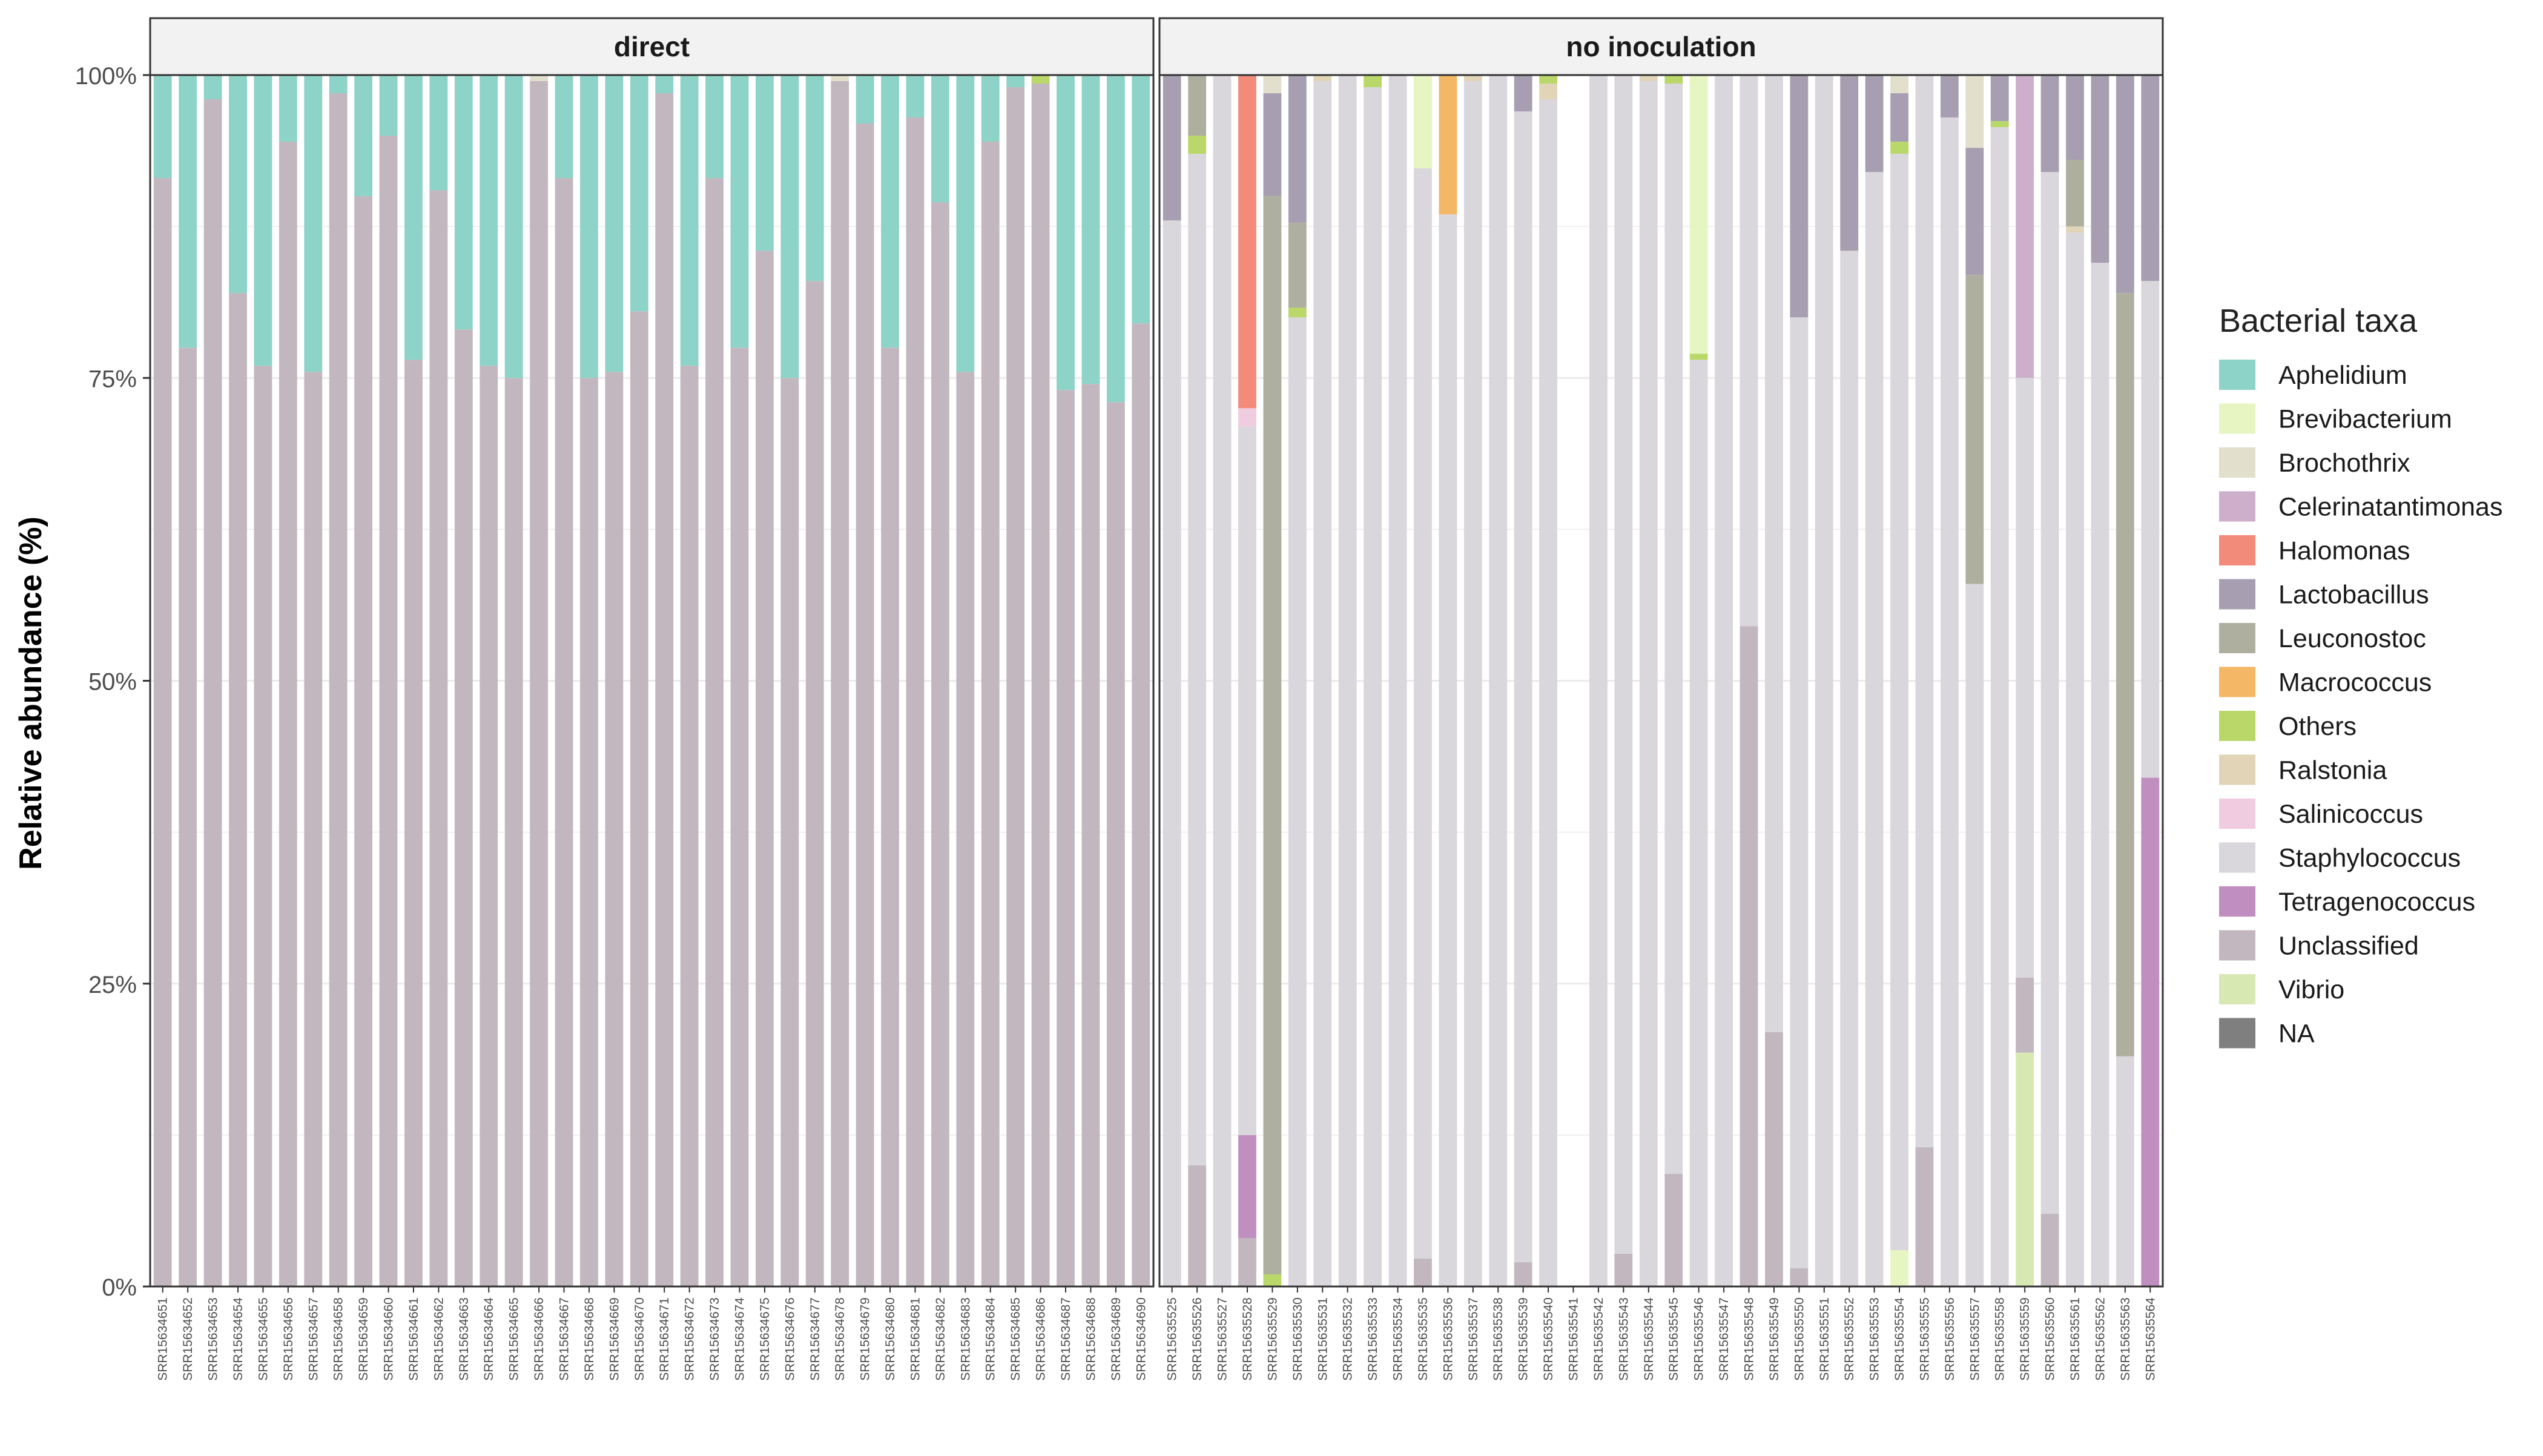 This screenshot has width=2543, height=1456. I want to click on legend-item: Others, so click(2288, 726).